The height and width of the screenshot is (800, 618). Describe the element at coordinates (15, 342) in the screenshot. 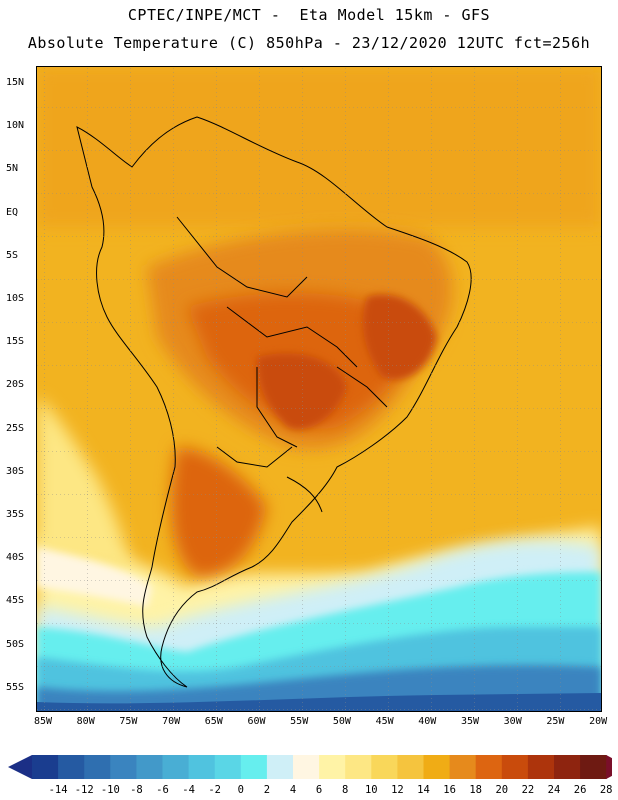

I see `latitude-label: 15S` at that location.